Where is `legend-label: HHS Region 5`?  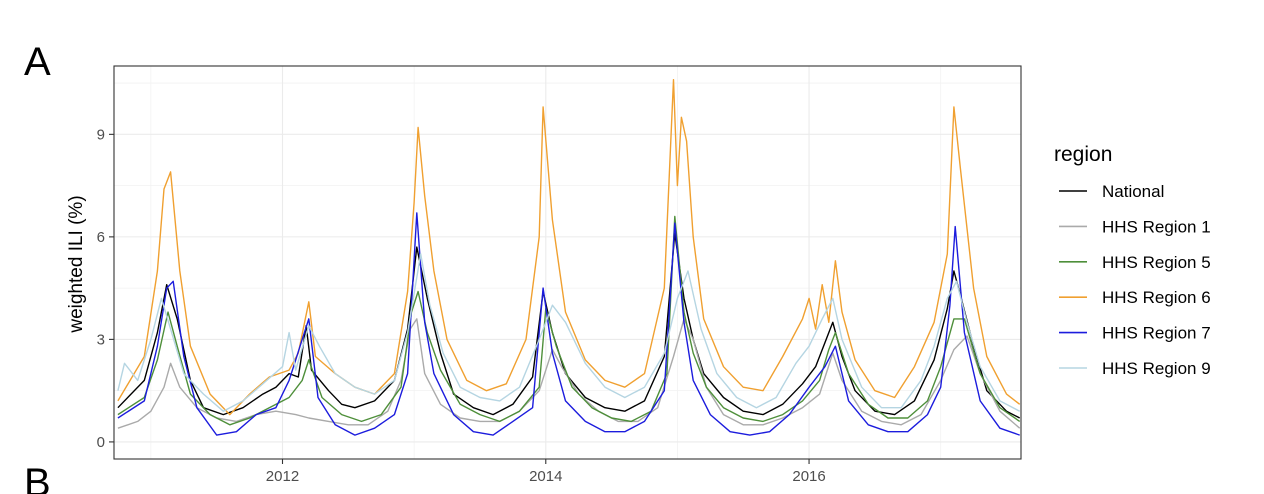 legend-label: HHS Region 5 is located at coordinates (1156, 262).